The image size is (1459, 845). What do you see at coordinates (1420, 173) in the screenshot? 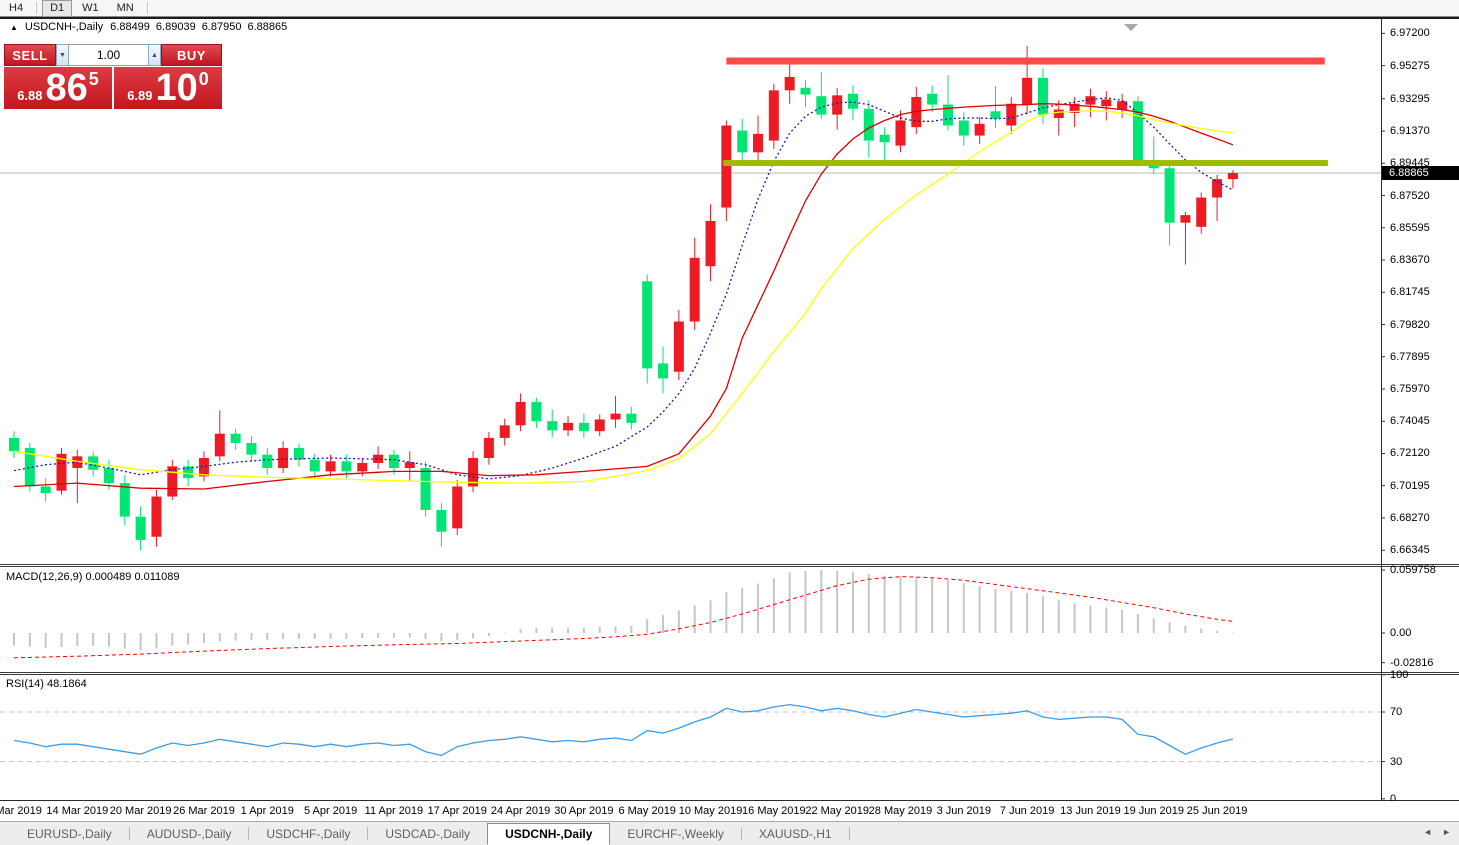
I see `current-price-badge: 6.88865` at bounding box center [1420, 173].